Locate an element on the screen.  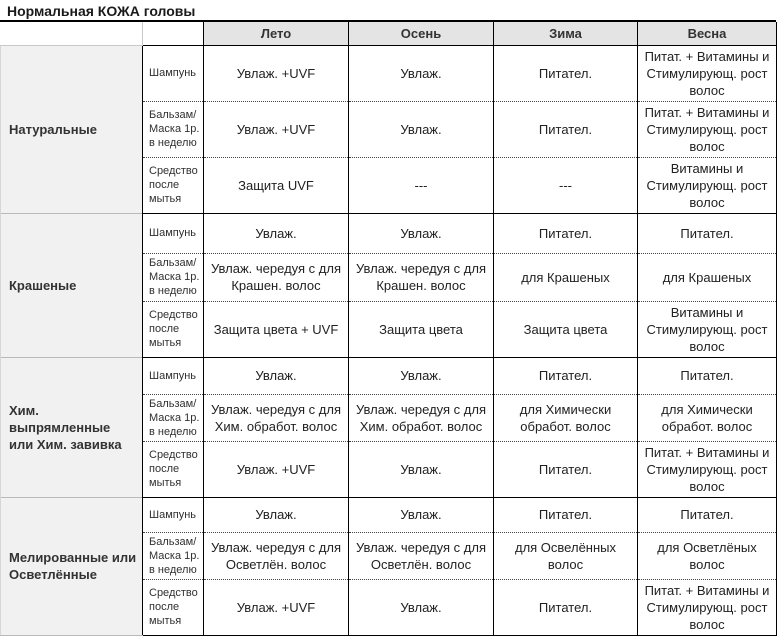
data-cell: для Освелённых волос is located at coordinates (565, 555).